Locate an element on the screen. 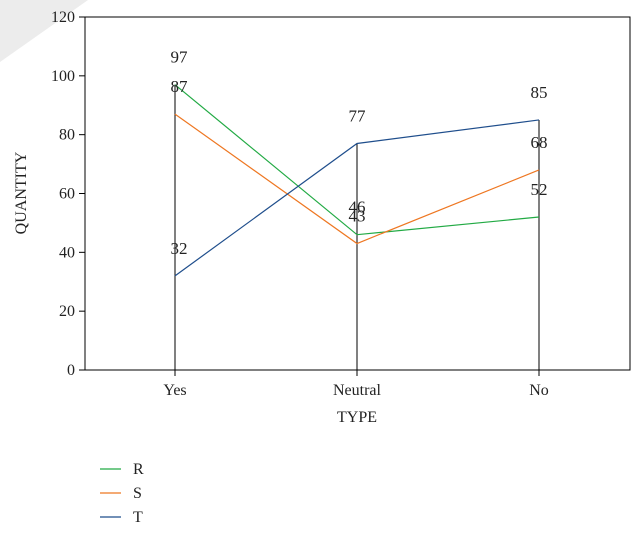 Image resolution: width=633 pixels, height=533 pixels. legend-label-r: R is located at coordinates (138, 469).